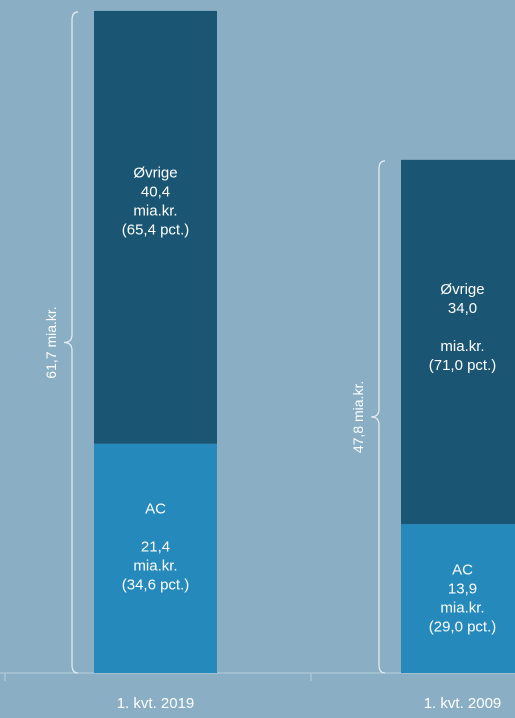  I want to click on segment-label-ac-1: AC 21,4 mia.kr. (34,6 pct.), so click(156, 546).